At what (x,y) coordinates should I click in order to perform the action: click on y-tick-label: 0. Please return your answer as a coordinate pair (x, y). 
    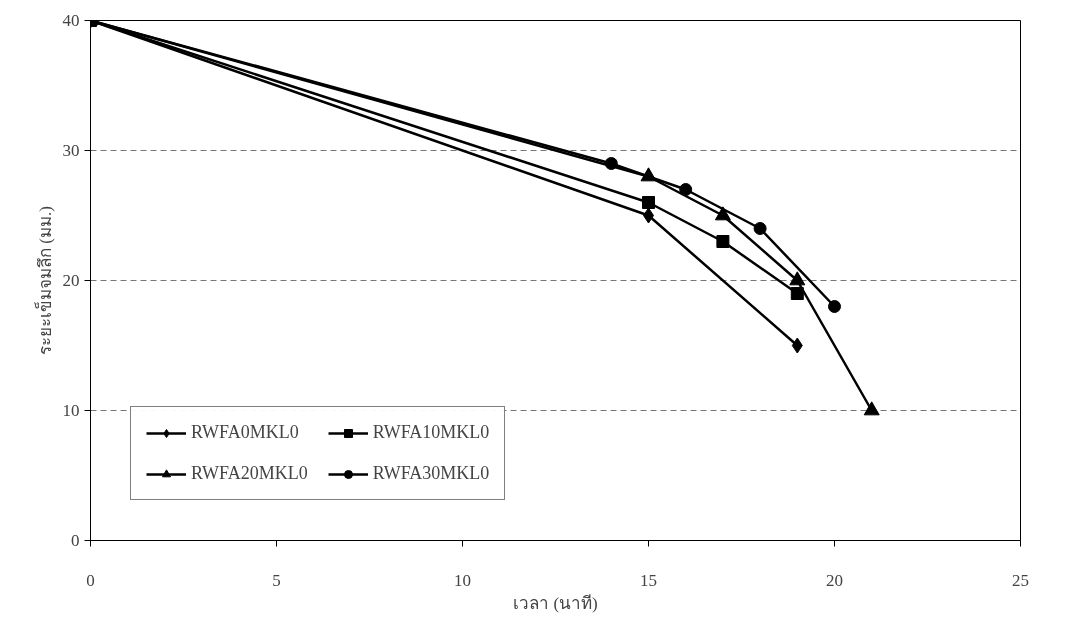
    Looking at the image, I should click on (75, 540).